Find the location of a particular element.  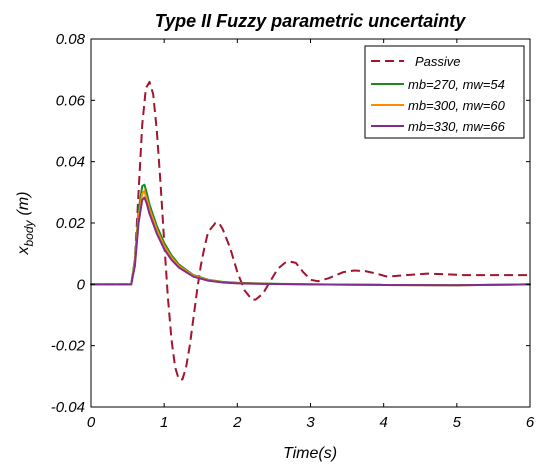

x-tick-label: 0 is located at coordinates (91, 422).